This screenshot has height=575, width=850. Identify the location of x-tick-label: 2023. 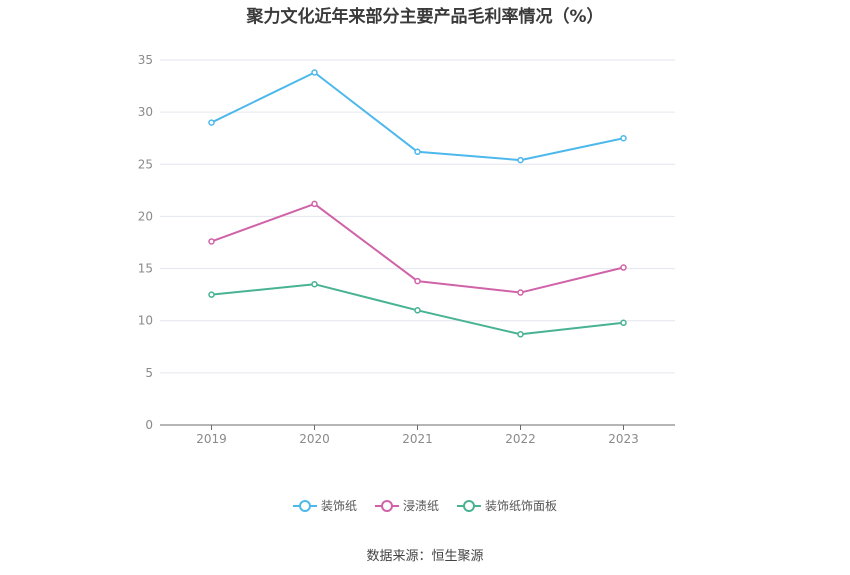
(623, 439).